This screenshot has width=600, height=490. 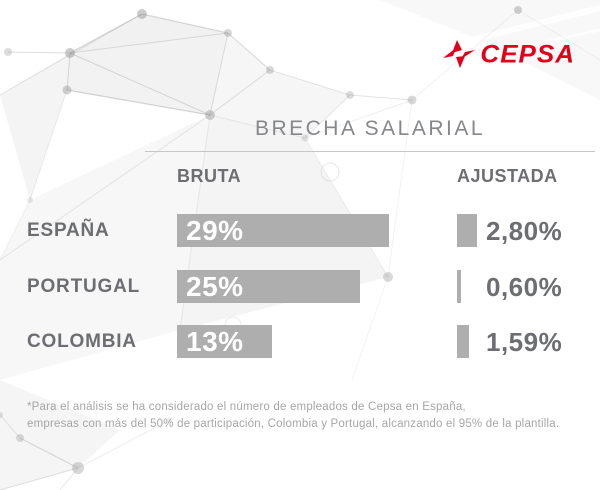 What do you see at coordinates (68, 230) in the screenshot?
I see `country-label: ESPAÑA` at bounding box center [68, 230].